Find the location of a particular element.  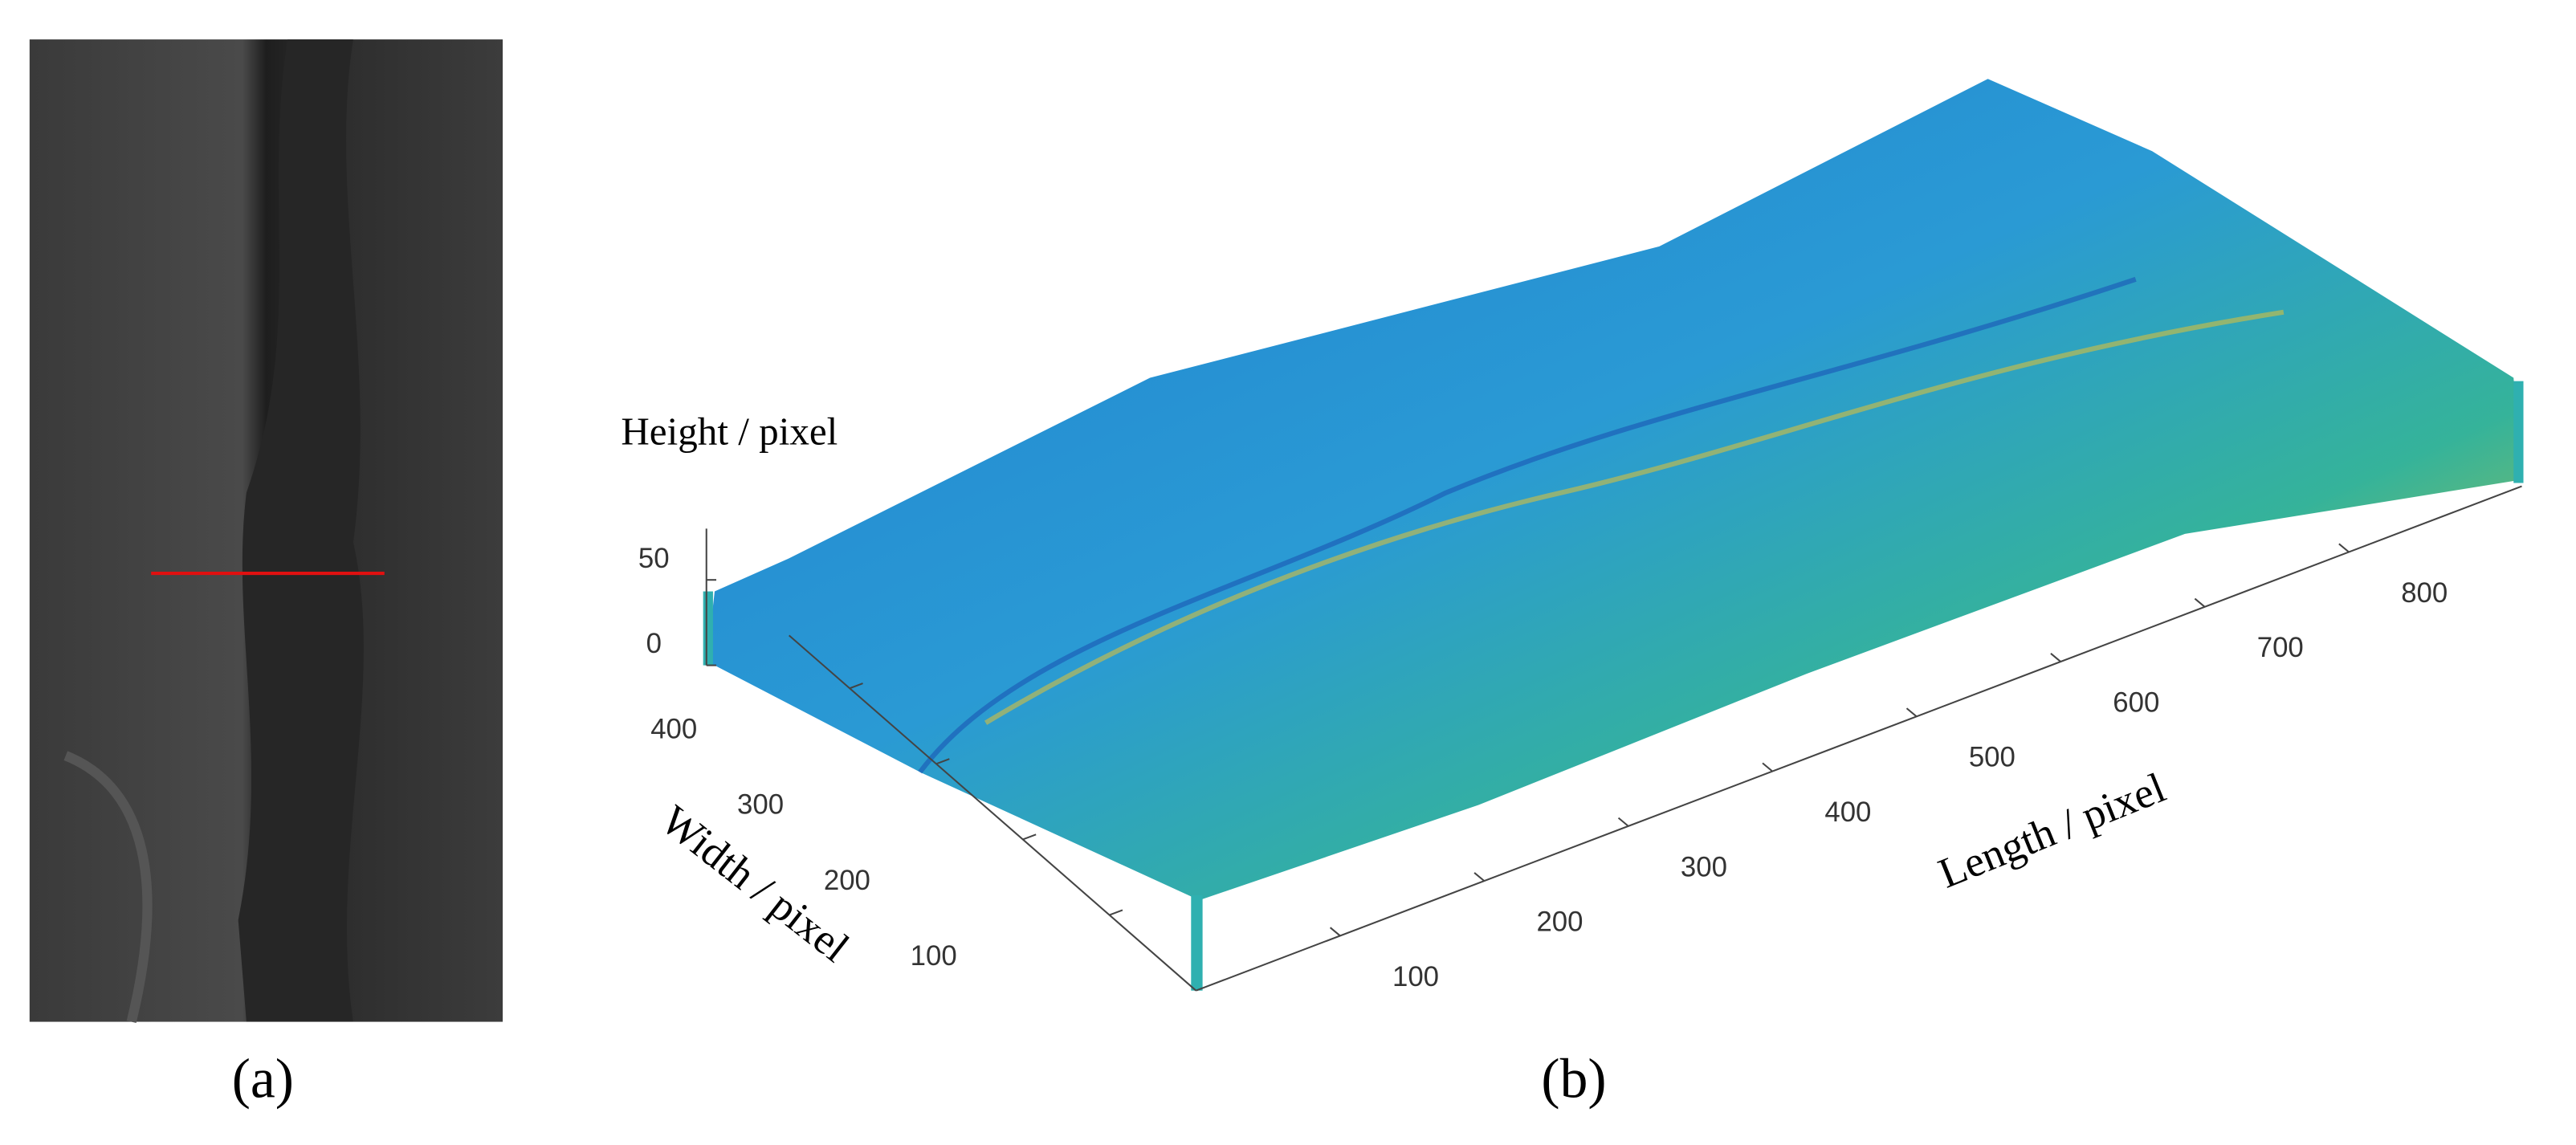

x-tick-label: 100 is located at coordinates (1415, 977).